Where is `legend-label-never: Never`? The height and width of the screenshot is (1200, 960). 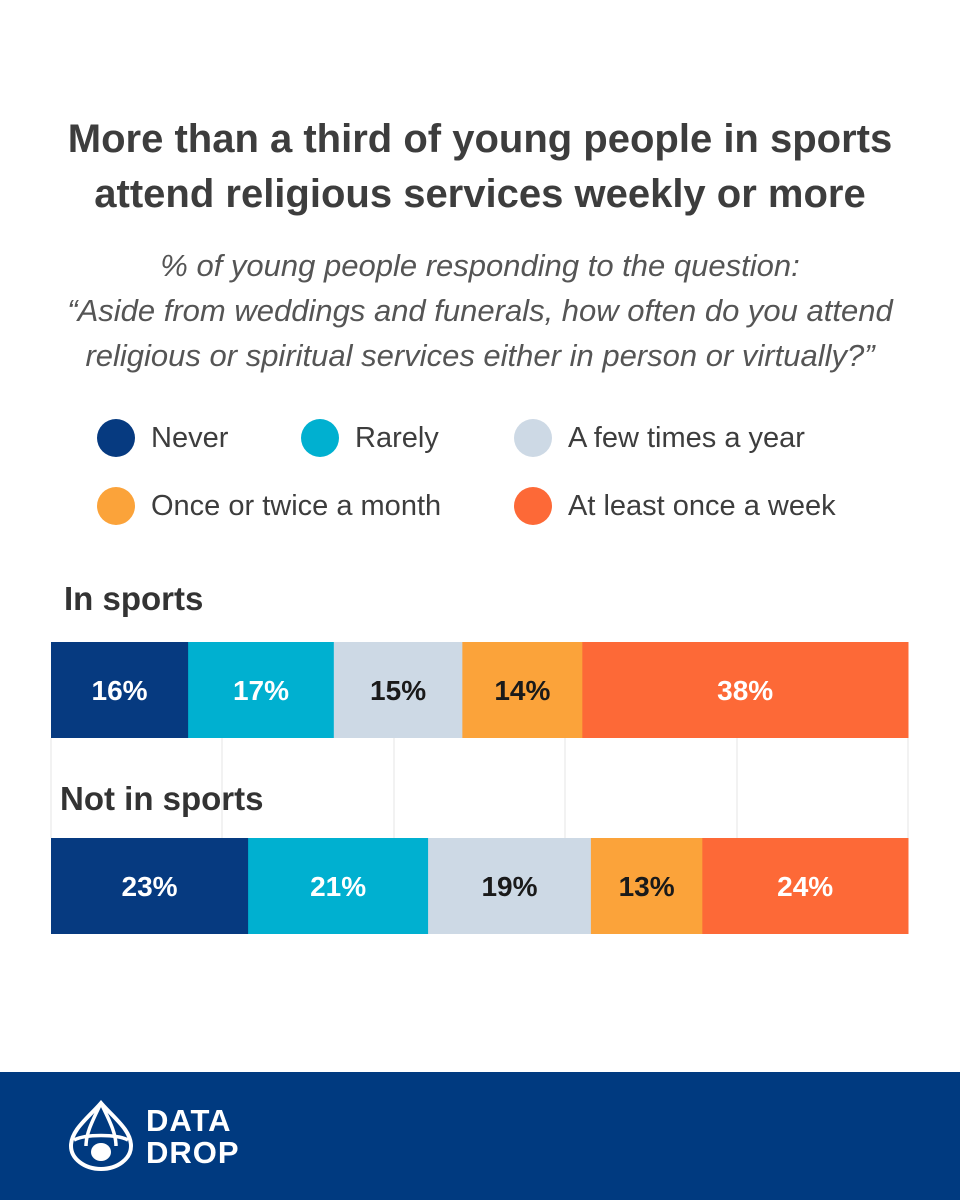
legend-label-never: Never is located at coordinates (190, 437).